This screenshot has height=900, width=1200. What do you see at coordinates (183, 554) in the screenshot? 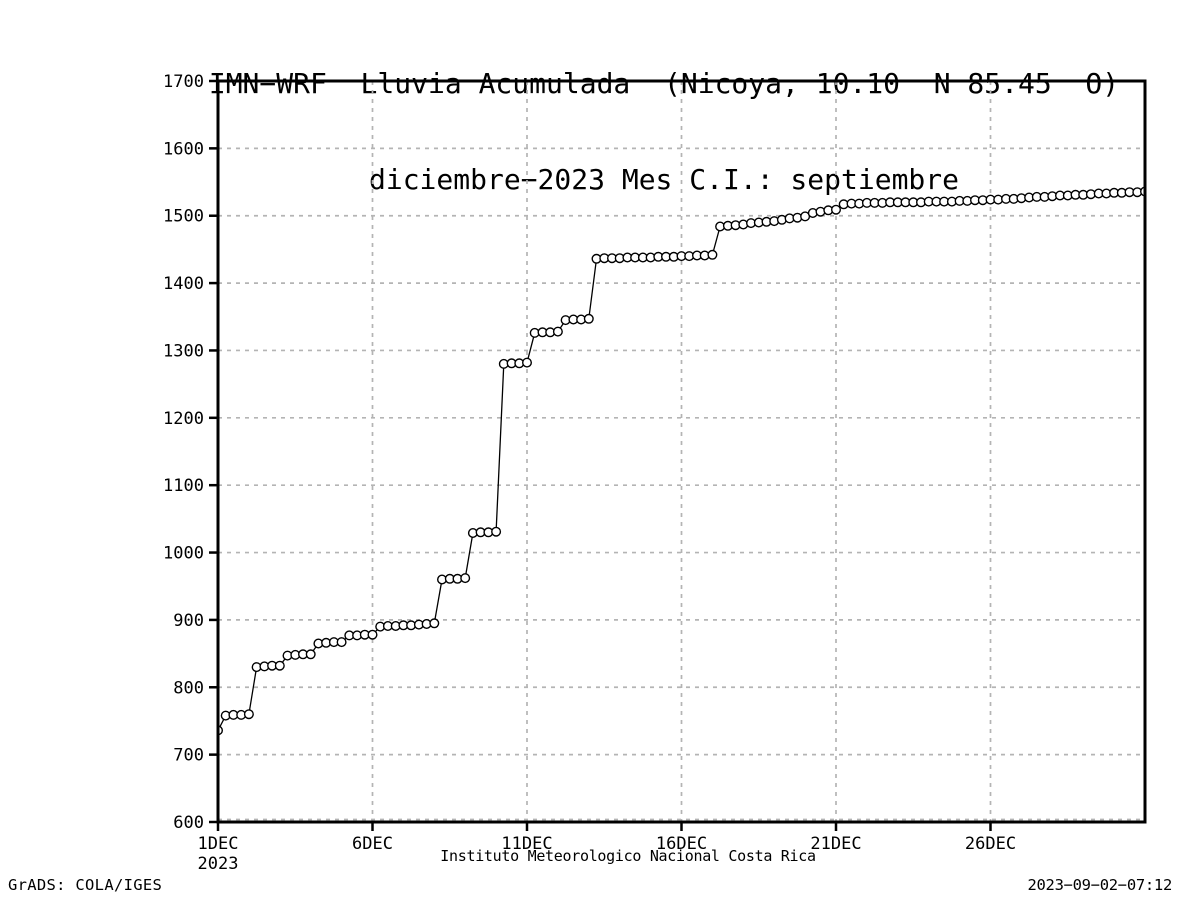
I see `y-tick-label: 1000` at bounding box center [183, 554].